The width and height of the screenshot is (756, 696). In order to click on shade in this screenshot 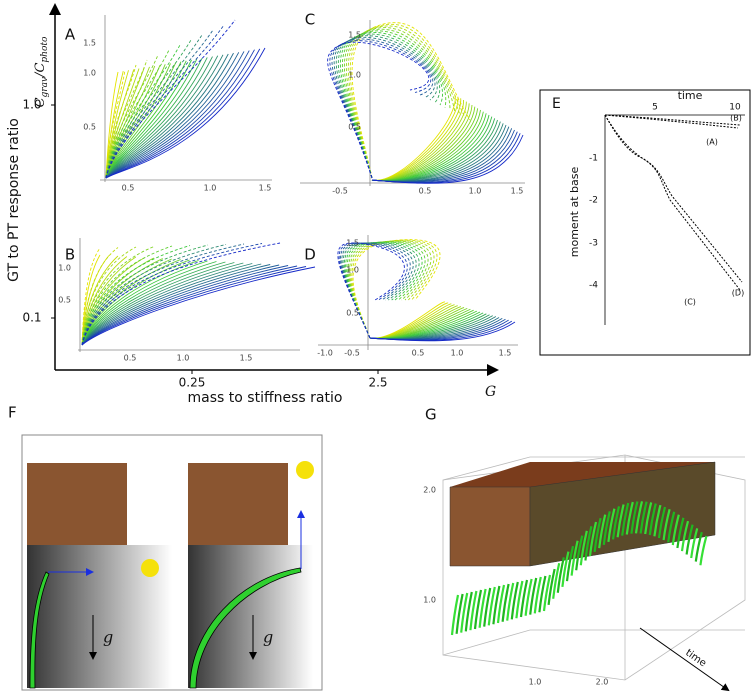, I will do `click(250, 616)`.